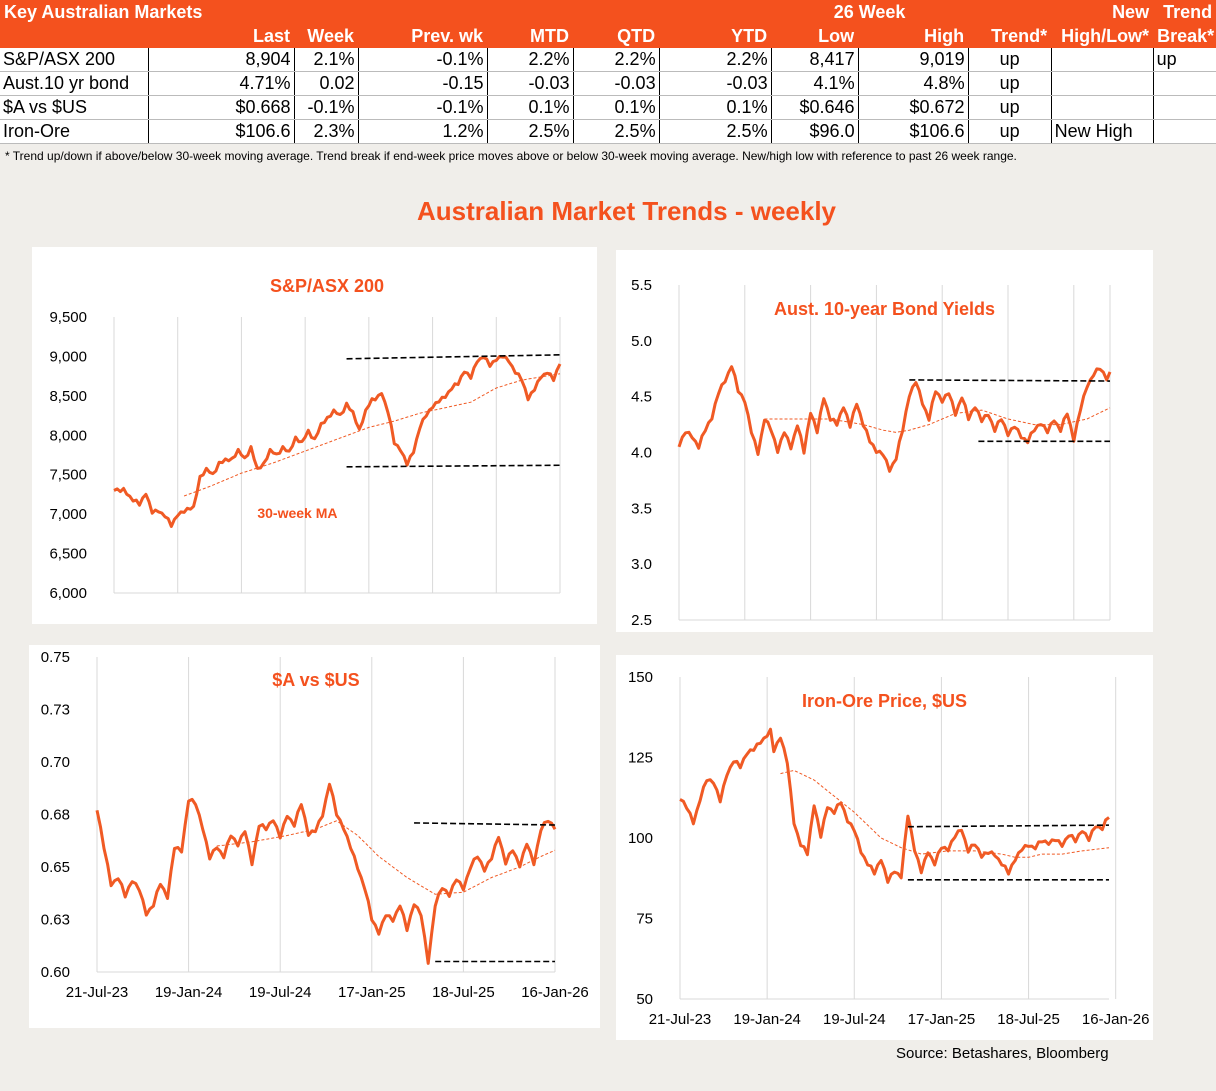 The height and width of the screenshot is (1091, 1216). I want to click on header-mtd: MTD, so click(530, 36).